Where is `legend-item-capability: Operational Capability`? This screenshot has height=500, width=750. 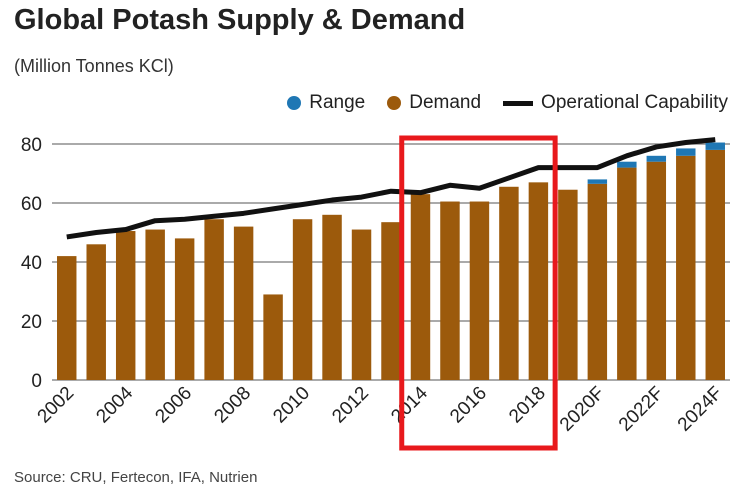
legend-item-capability: Operational Capability is located at coordinates (615, 103).